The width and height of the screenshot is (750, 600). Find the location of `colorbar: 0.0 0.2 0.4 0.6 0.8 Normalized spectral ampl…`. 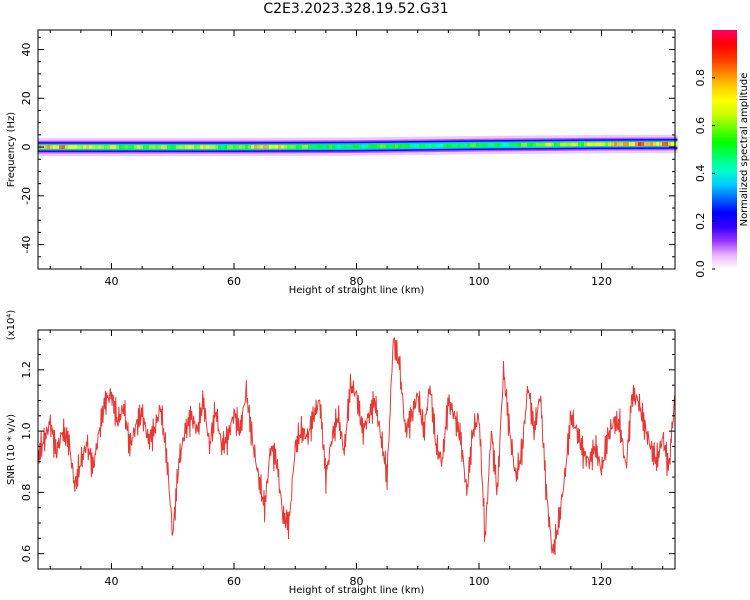

colorbar: 0.0 0.2 0.4 0.6 0.8 Normalized spectral ampl… is located at coordinates (722, 154).